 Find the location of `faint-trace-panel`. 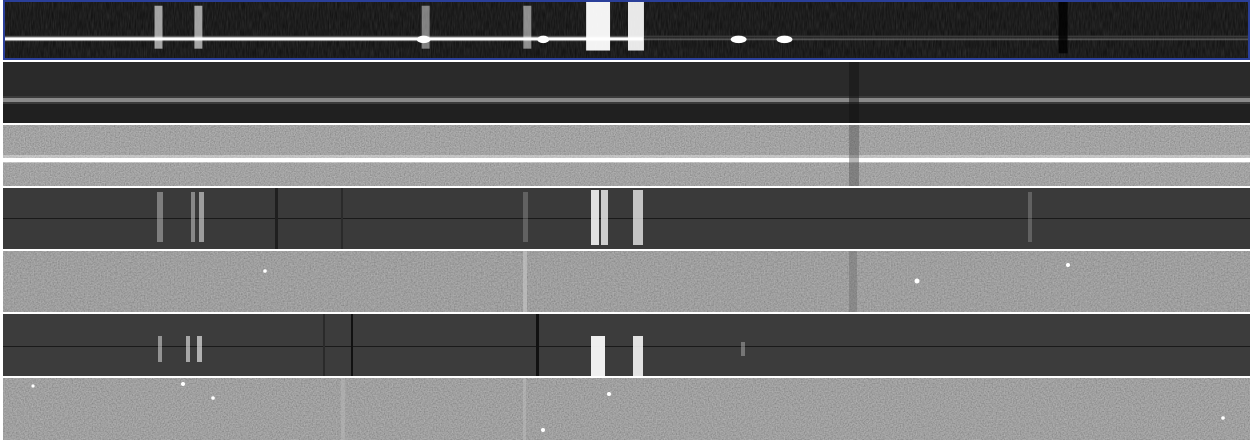

faint-trace-panel is located at coordinates (626, 92).